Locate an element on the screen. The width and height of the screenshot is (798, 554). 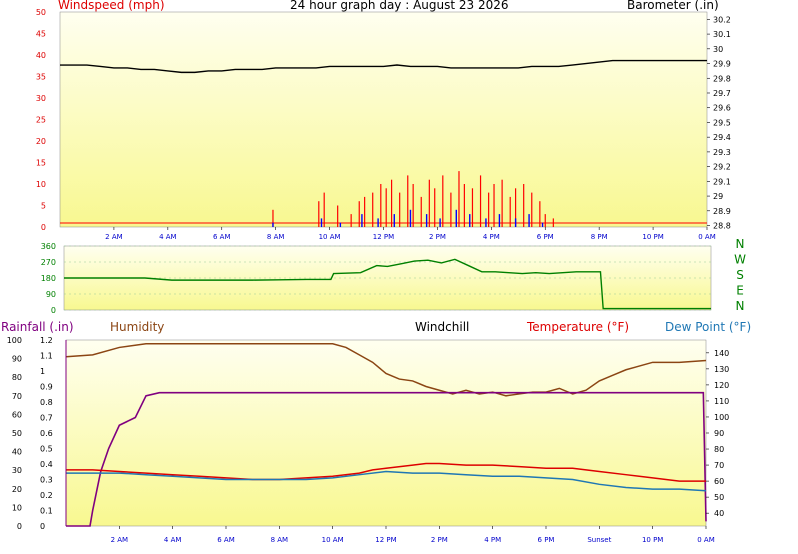
windspeed-tick-label: 45 is located at coordinates (41, 34).